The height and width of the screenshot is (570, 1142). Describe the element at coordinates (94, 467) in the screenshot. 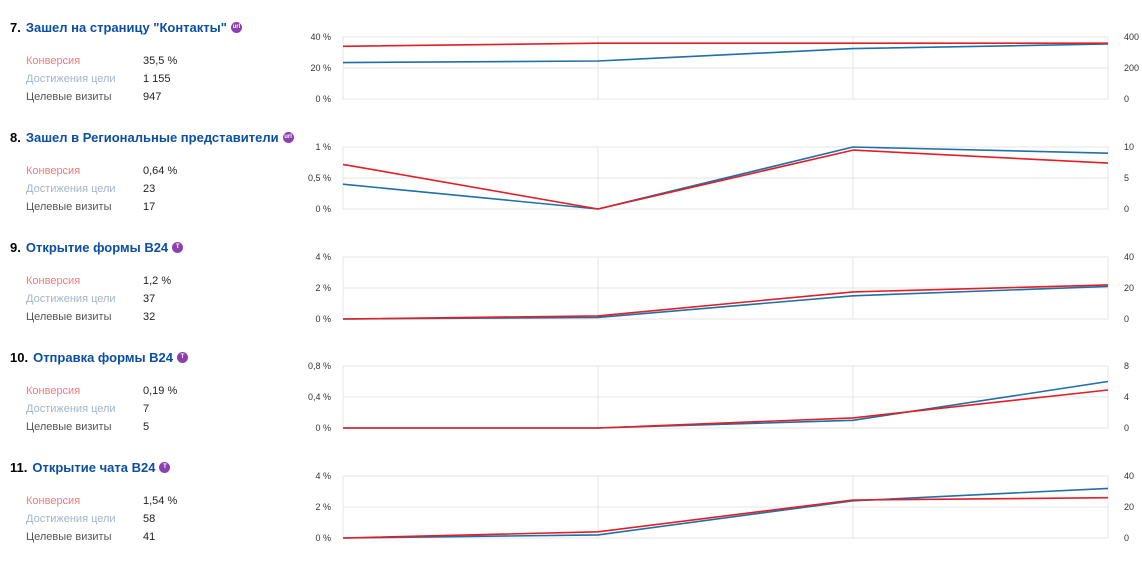

I see `goal-title-link: Открытие чата B24` at that location.